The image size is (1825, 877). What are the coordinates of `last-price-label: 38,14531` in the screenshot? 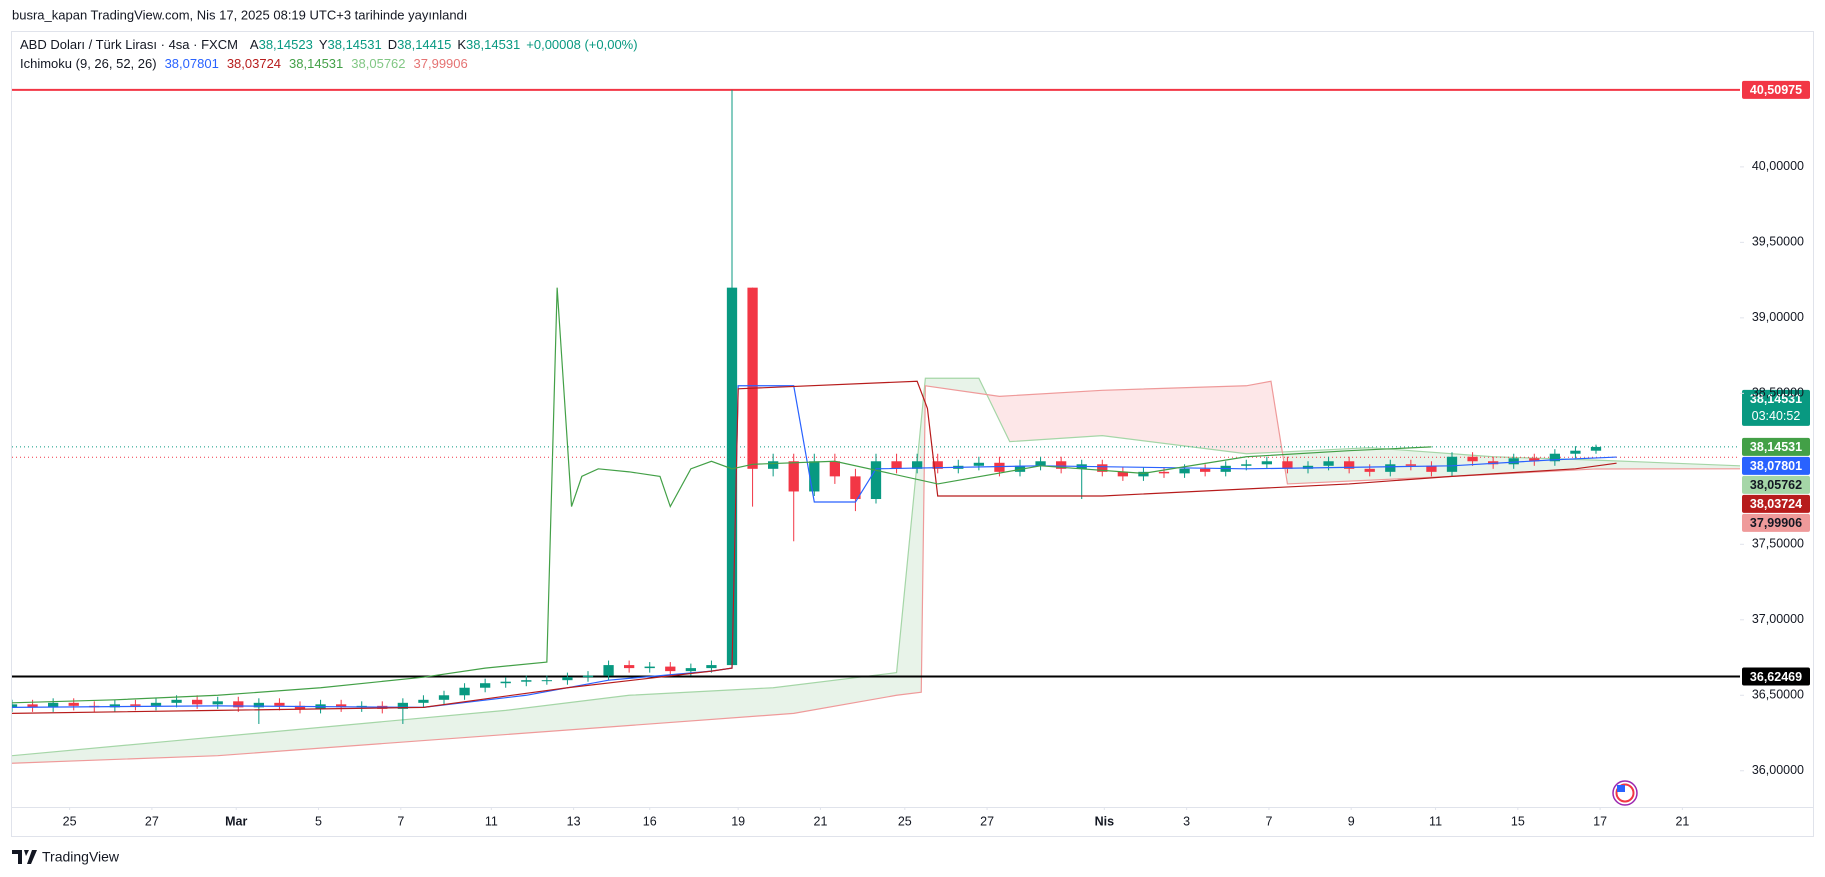 It's located at (1776, 399).